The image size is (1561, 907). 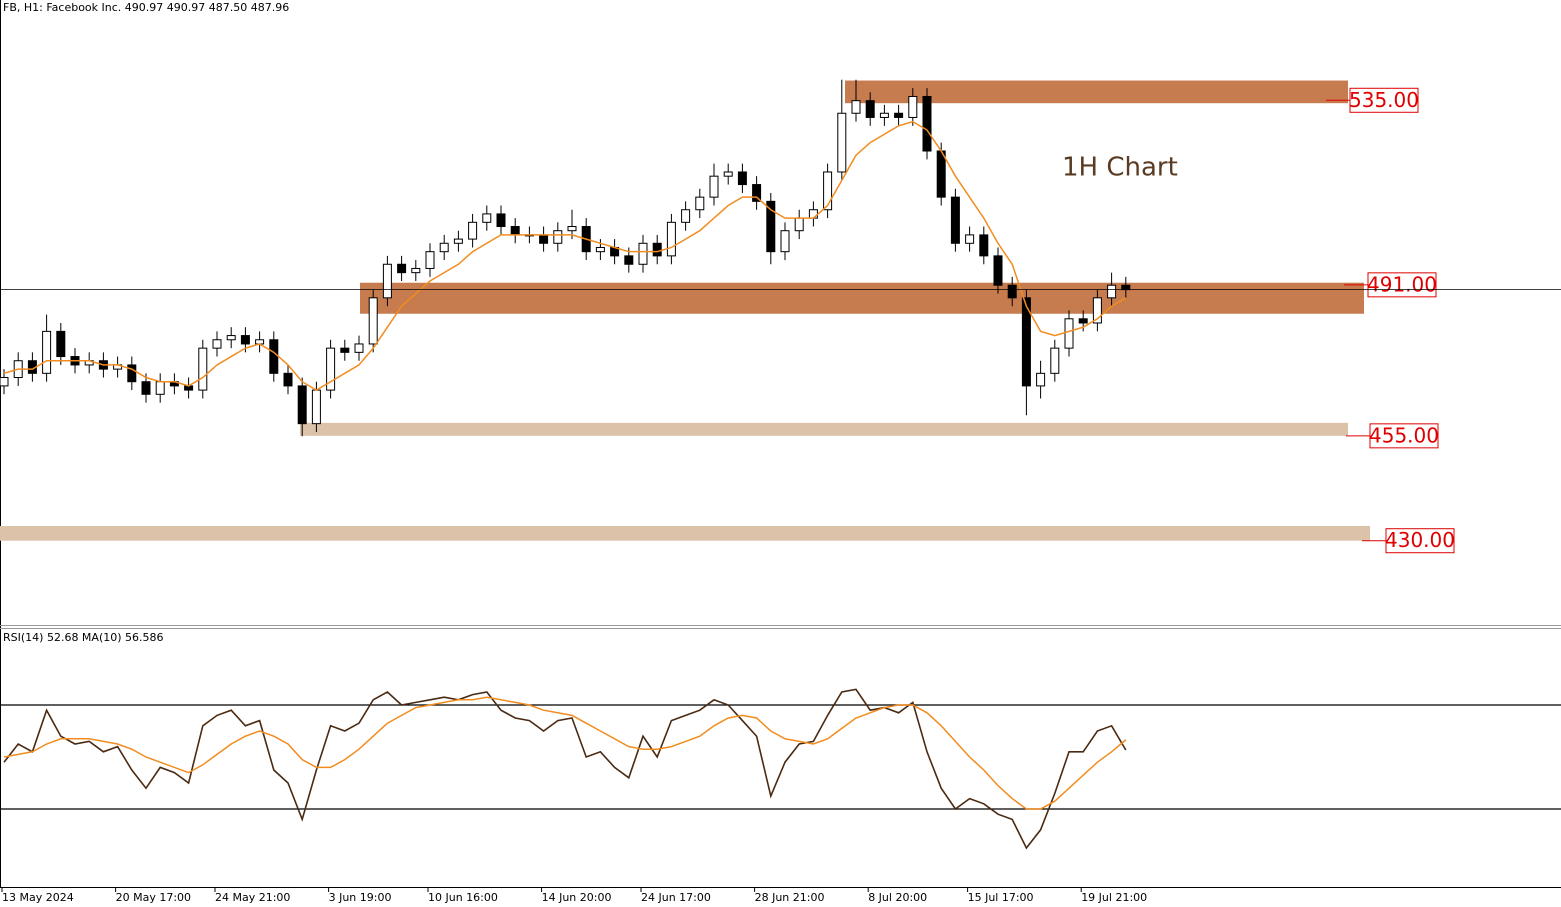 I want to click on rsi-ma-line, so click(x=565, y=753).